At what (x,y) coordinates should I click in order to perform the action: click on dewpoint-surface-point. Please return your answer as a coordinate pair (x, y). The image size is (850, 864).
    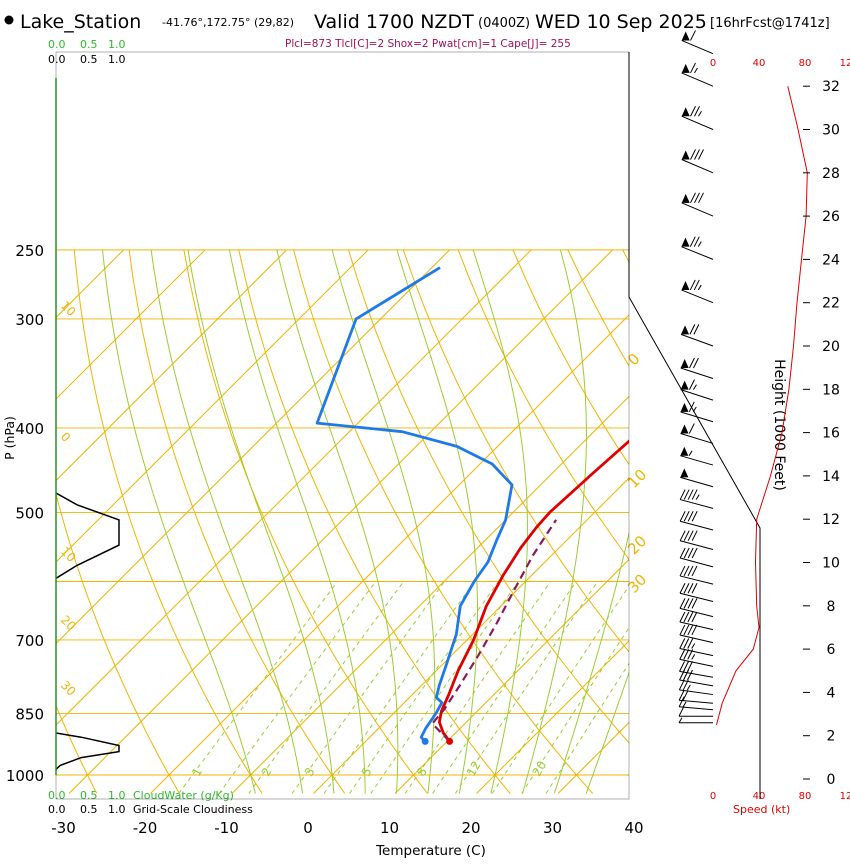
    Looking at the image, I should click on (425, 741).